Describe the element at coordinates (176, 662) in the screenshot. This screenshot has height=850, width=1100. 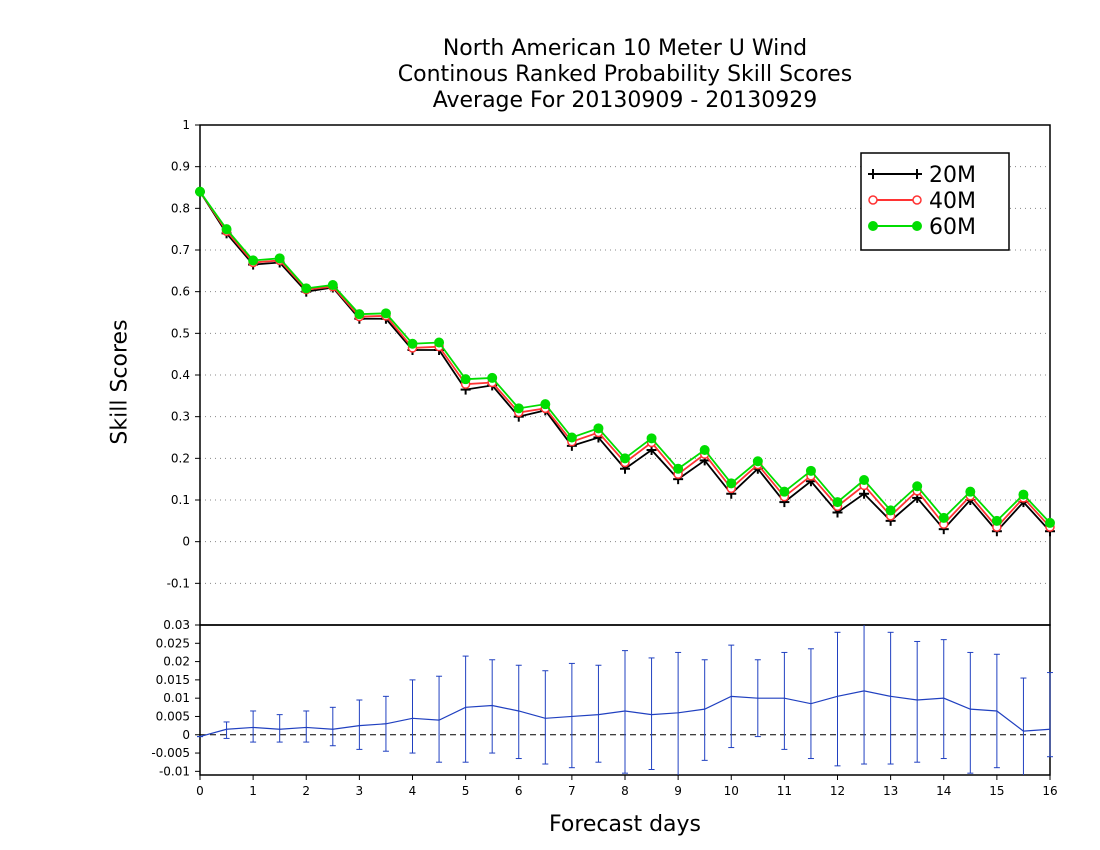
I see `y-tick-label: 0.02` at that location.